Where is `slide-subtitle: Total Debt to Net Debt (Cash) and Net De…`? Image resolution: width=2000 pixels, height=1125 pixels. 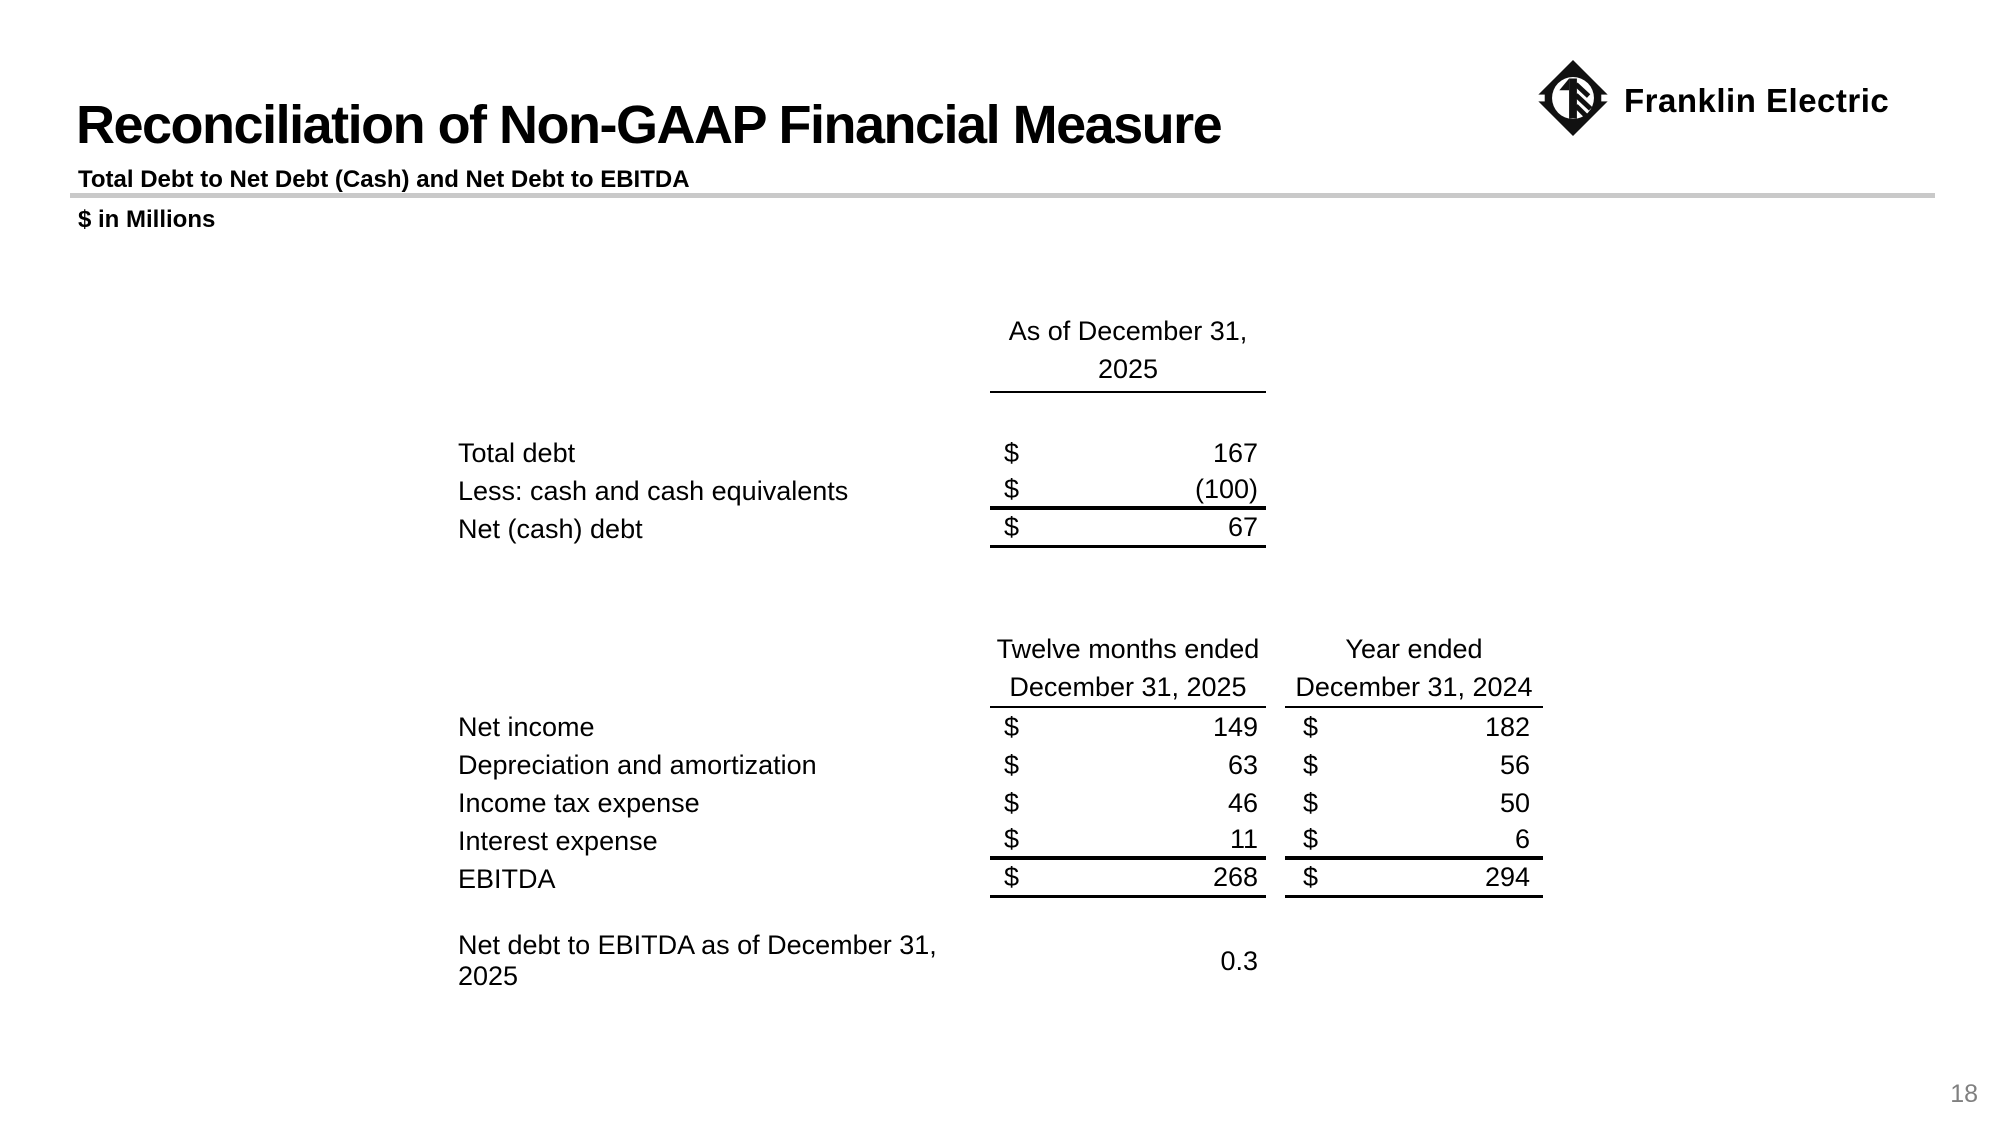 slide-subtitle: Total Debt to Net Debt (Cash) and Net De… is located at coordinates (384, 179).